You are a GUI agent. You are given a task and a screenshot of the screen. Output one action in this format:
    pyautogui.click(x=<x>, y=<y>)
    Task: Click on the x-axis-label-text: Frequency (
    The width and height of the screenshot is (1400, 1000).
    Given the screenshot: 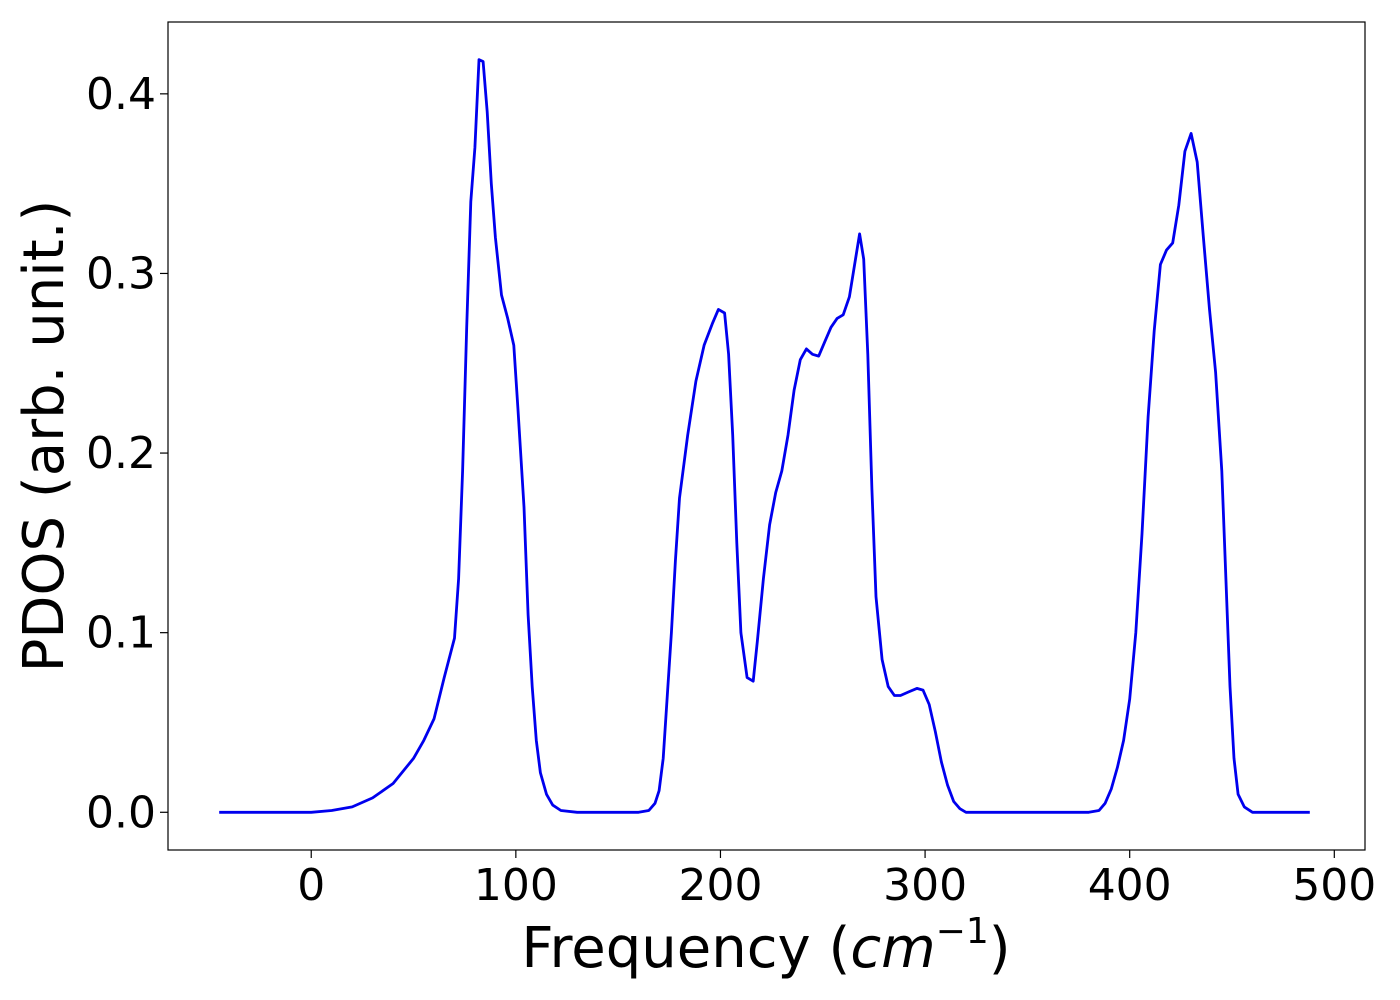 What is the action you would take?
    pyautogui.click(x=685, y=948)
    